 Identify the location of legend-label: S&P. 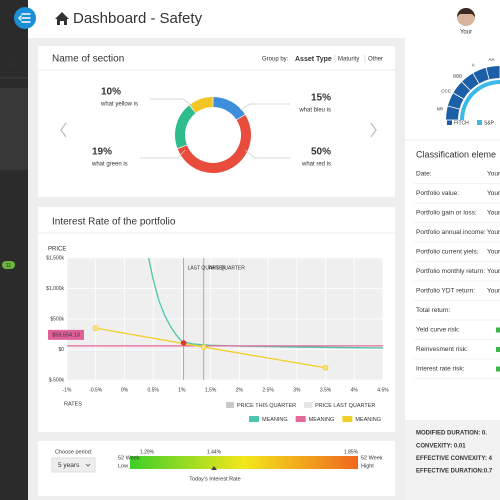
(489, 123).